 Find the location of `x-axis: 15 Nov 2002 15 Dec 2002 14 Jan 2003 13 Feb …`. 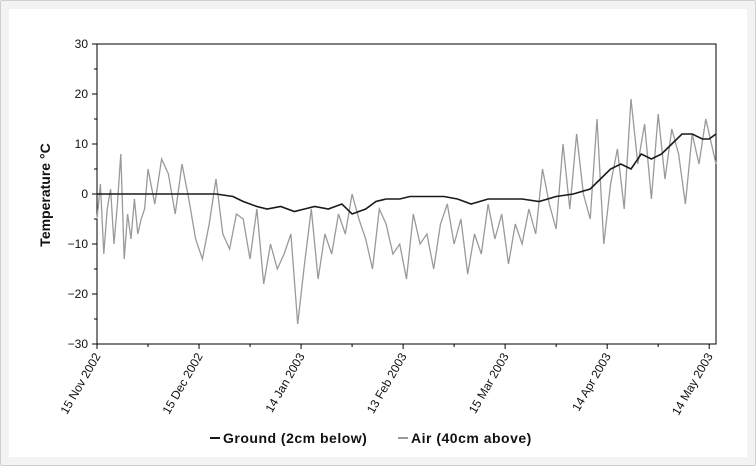

x-axis: 15 Nov 2002 15 Dec 2002 14 Jan 2003 13 Feb … is located at coordinates (386, 381).